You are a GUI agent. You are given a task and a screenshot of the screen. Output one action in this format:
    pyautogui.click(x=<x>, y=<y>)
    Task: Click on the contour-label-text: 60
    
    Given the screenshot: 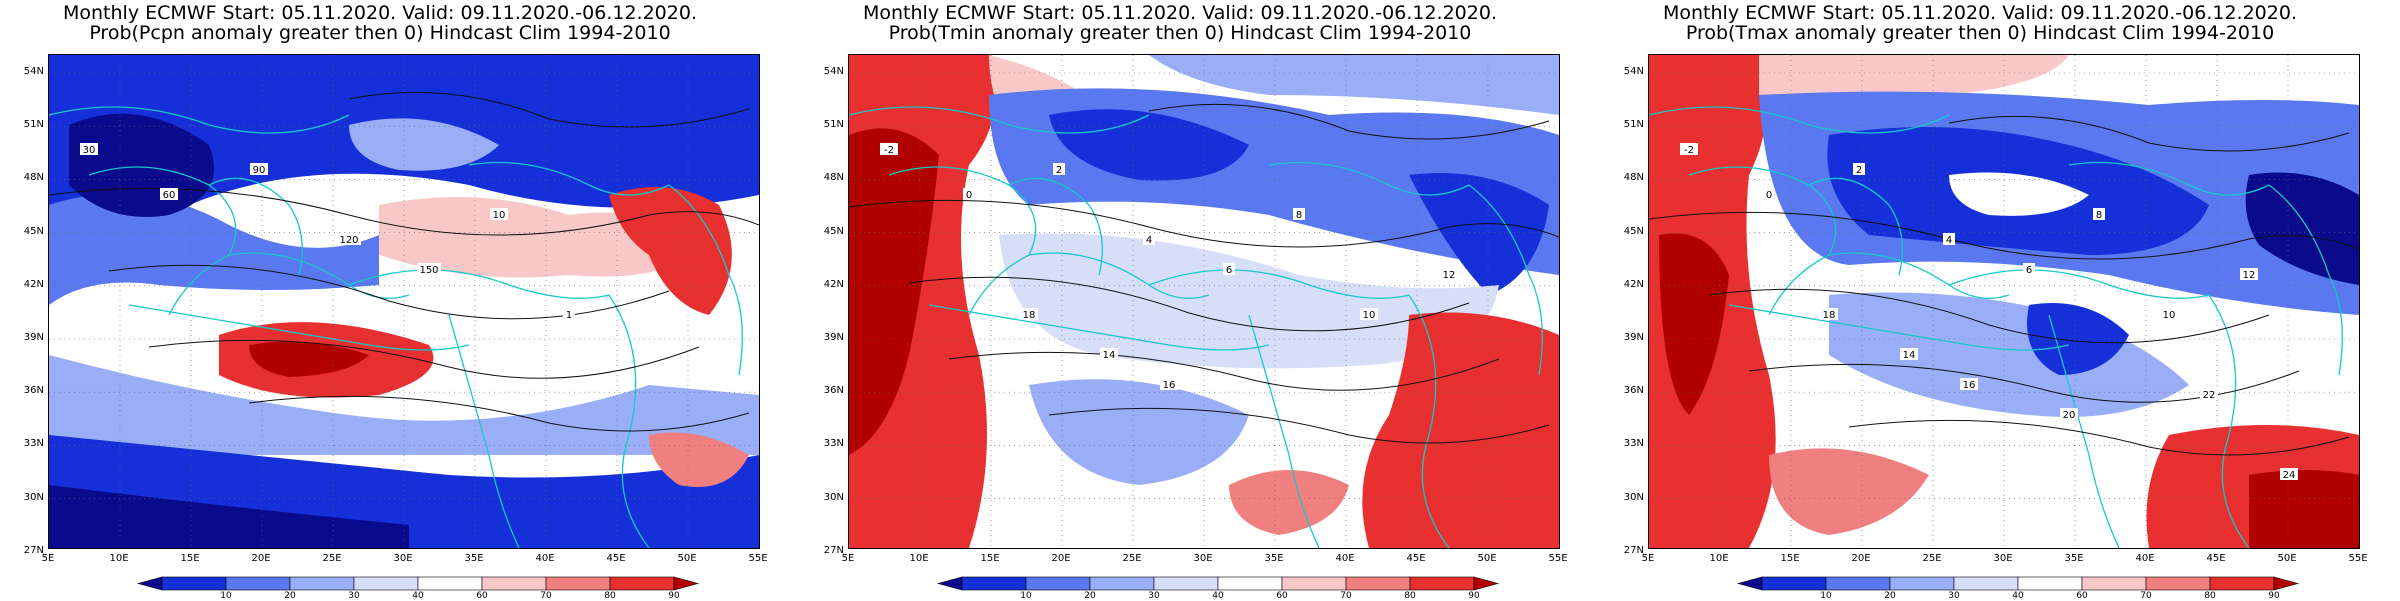 What is the action you would take?
    pyautogui.click(x=169, y=195)
    